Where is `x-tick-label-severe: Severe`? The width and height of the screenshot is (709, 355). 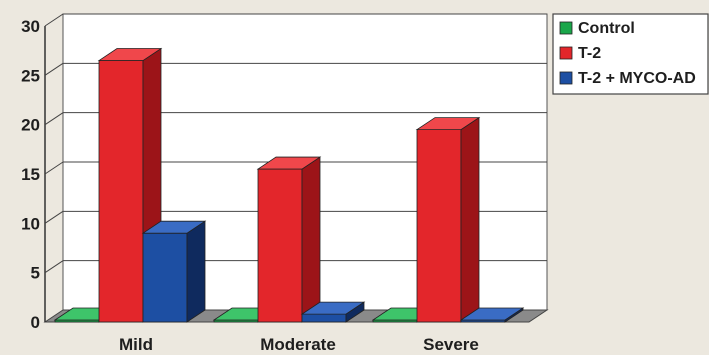
x-tick-label-severe: Severe is located at coordinates (451, 344).